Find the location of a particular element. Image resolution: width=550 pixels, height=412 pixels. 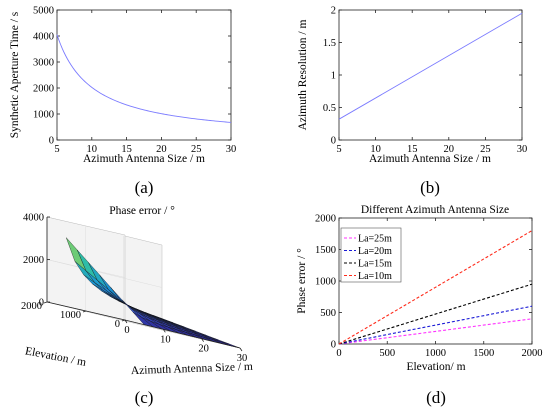

z-tick-label: 0 is located at coordinates (41, 303).